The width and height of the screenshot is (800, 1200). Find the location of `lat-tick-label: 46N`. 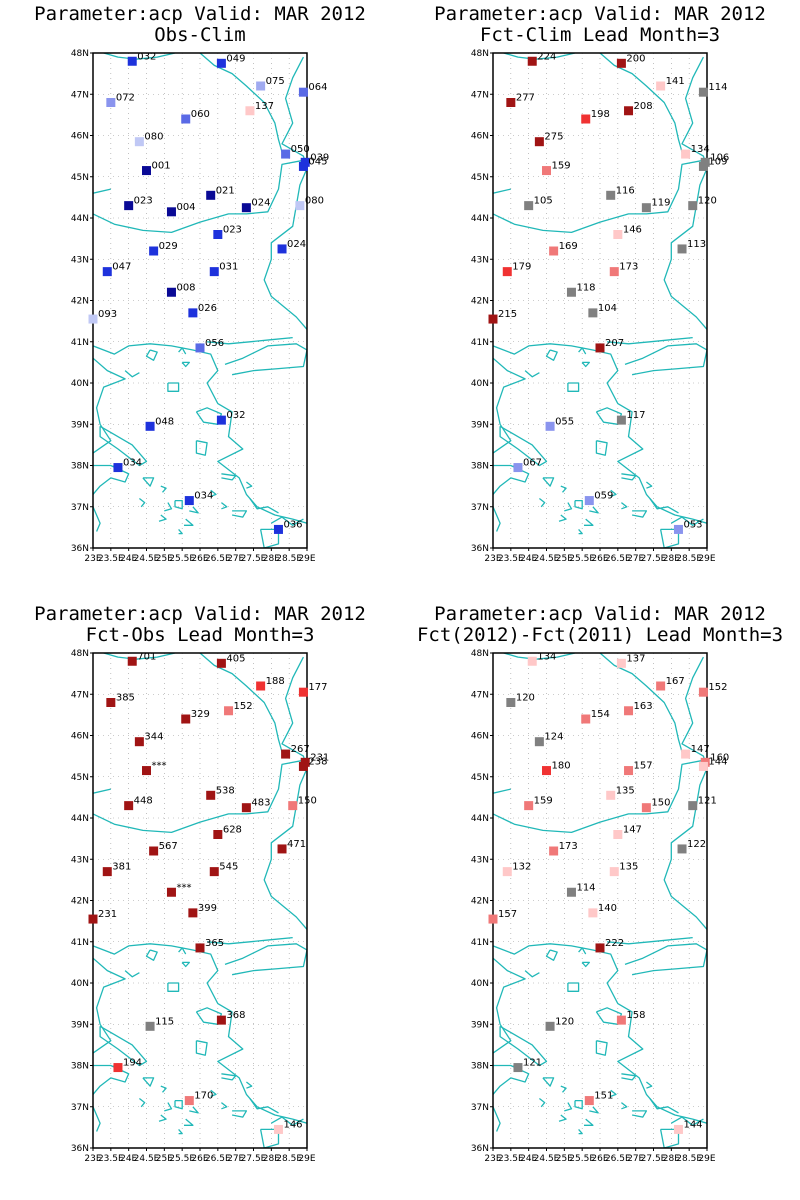

lat-tick-label: 46N is located at coordinates (80, 137).